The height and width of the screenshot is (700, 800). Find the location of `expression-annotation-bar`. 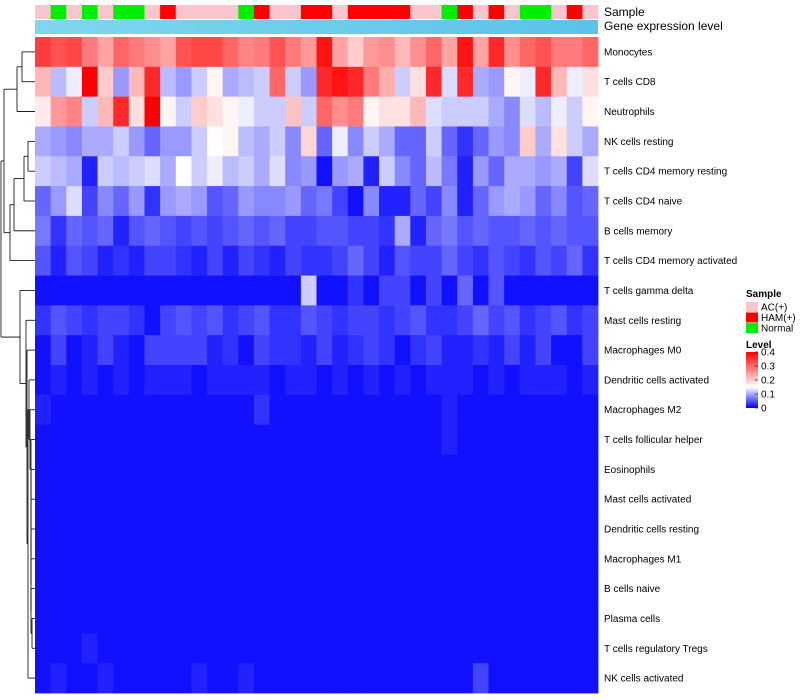

expression-annotation-bar is located at coordinates (316, 27).